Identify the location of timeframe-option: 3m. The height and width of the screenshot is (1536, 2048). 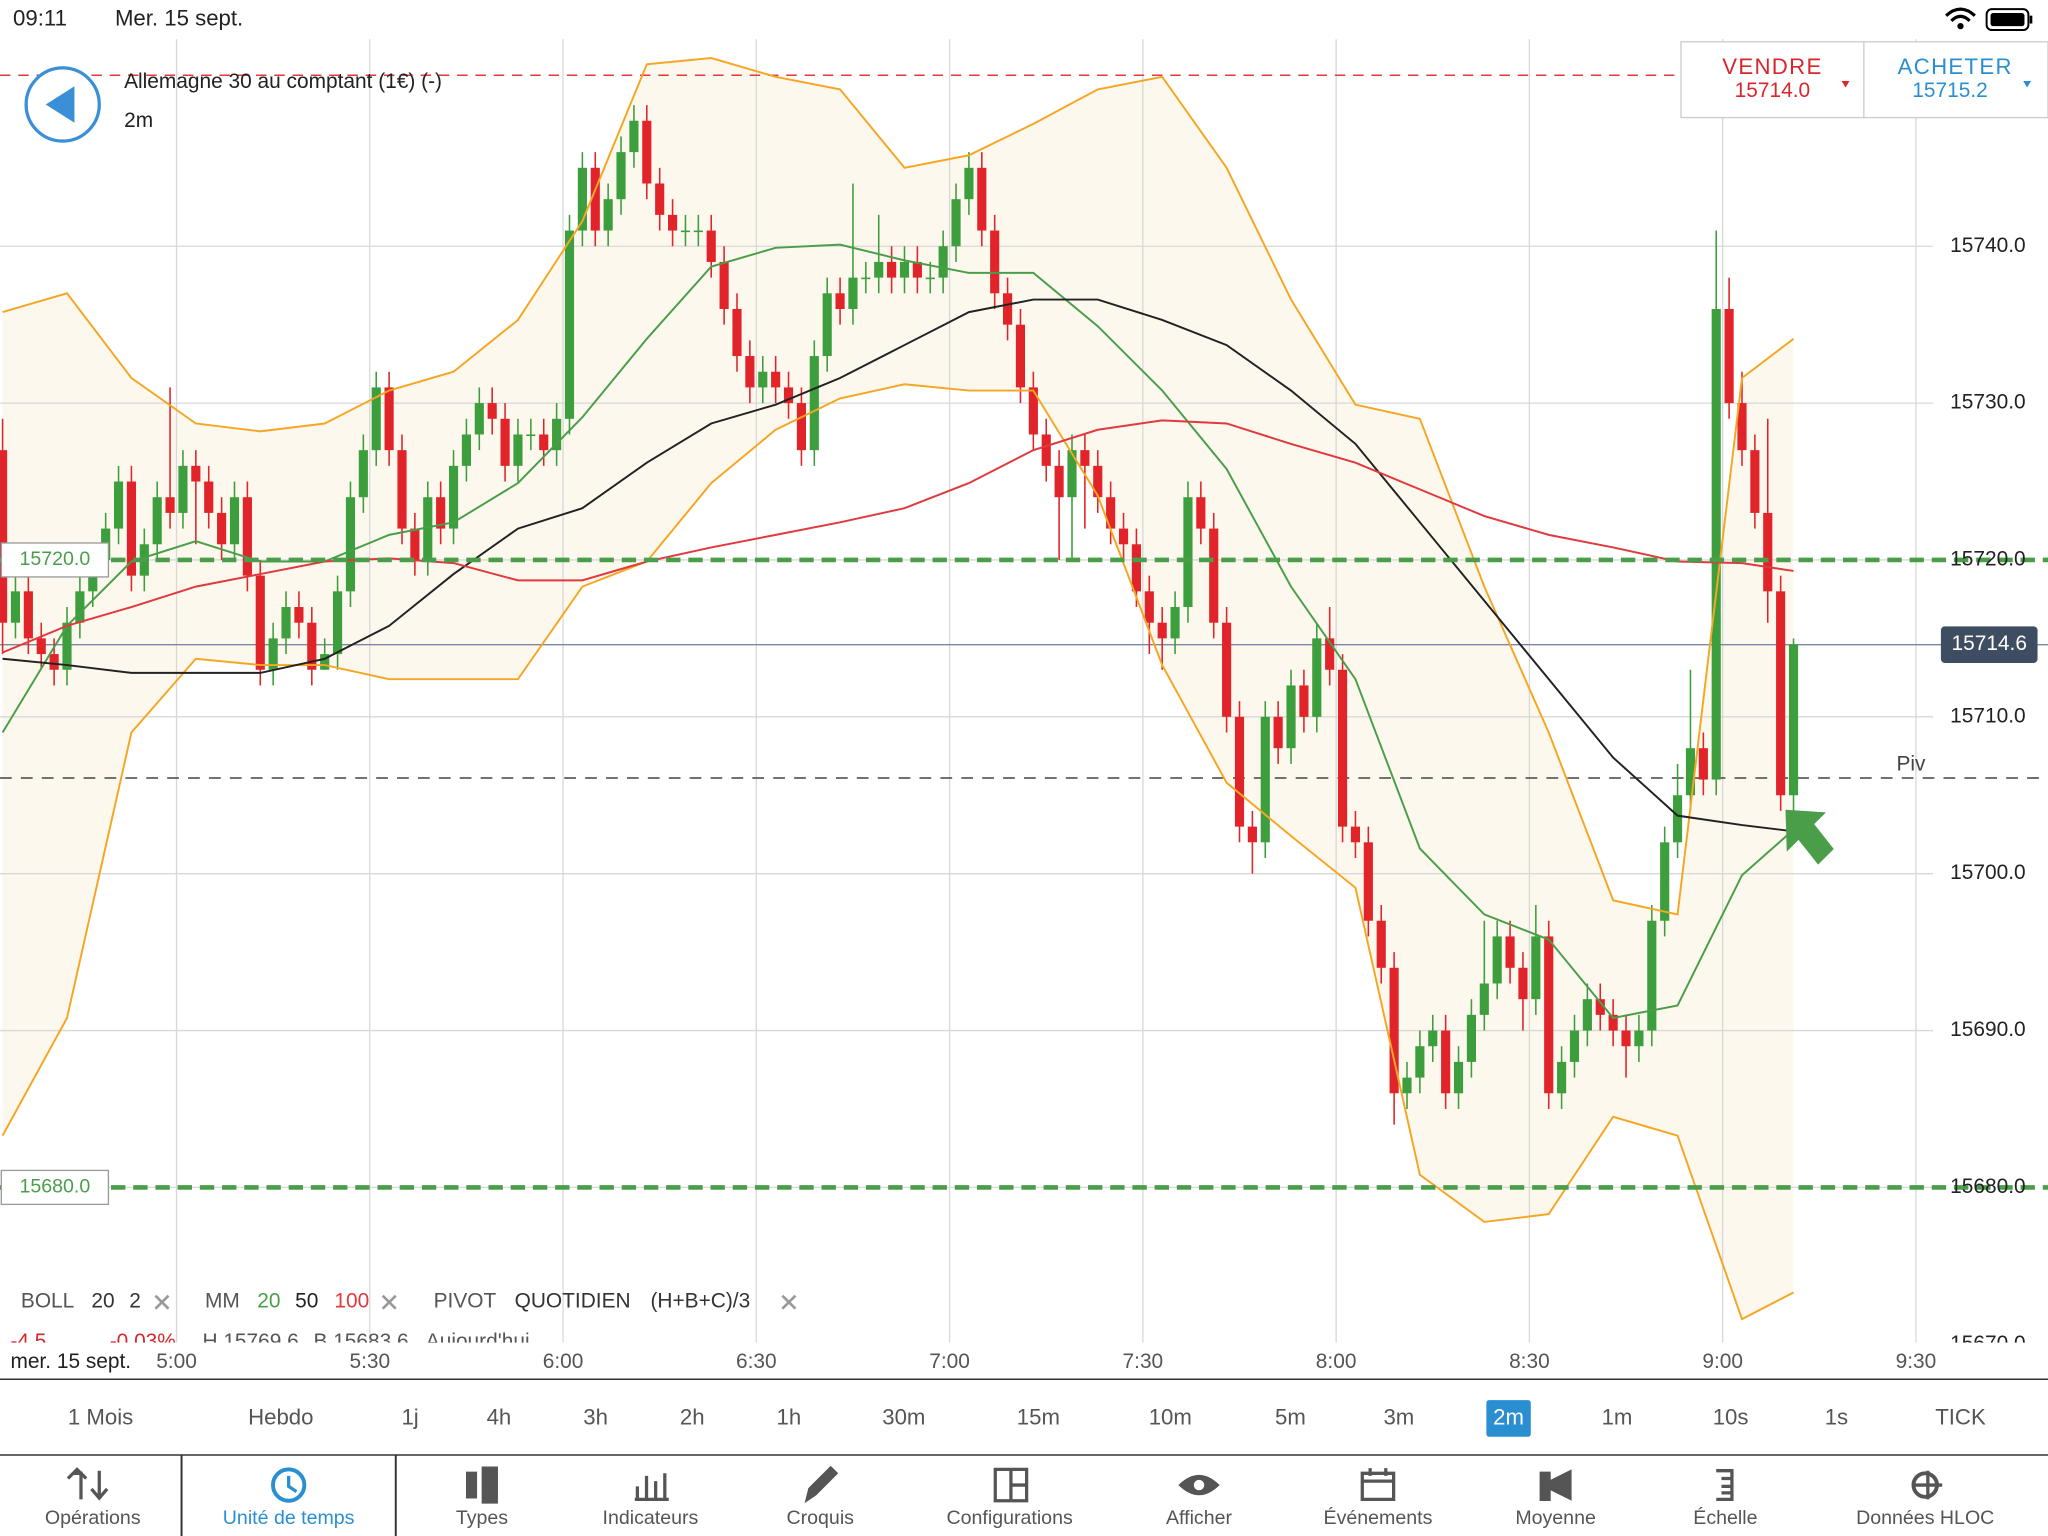
(1398, 1416).